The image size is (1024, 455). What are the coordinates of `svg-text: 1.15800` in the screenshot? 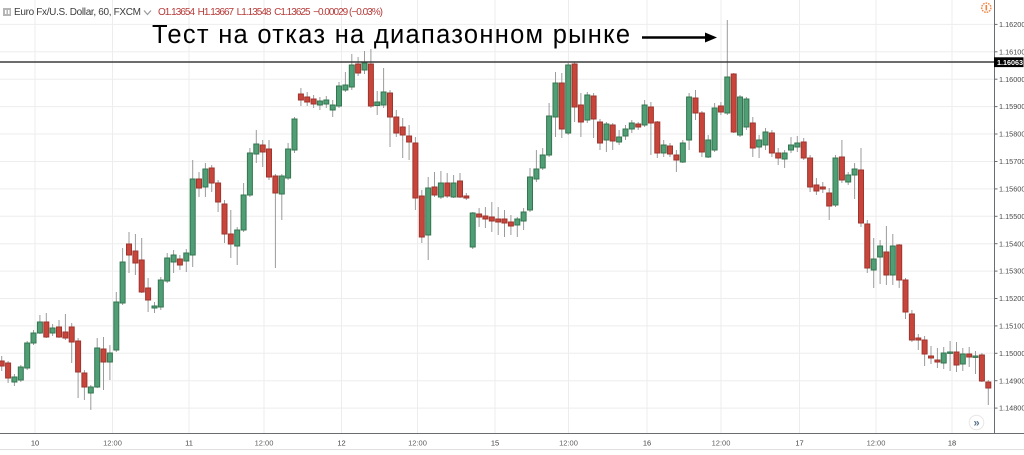 It's located at (1011, 134).